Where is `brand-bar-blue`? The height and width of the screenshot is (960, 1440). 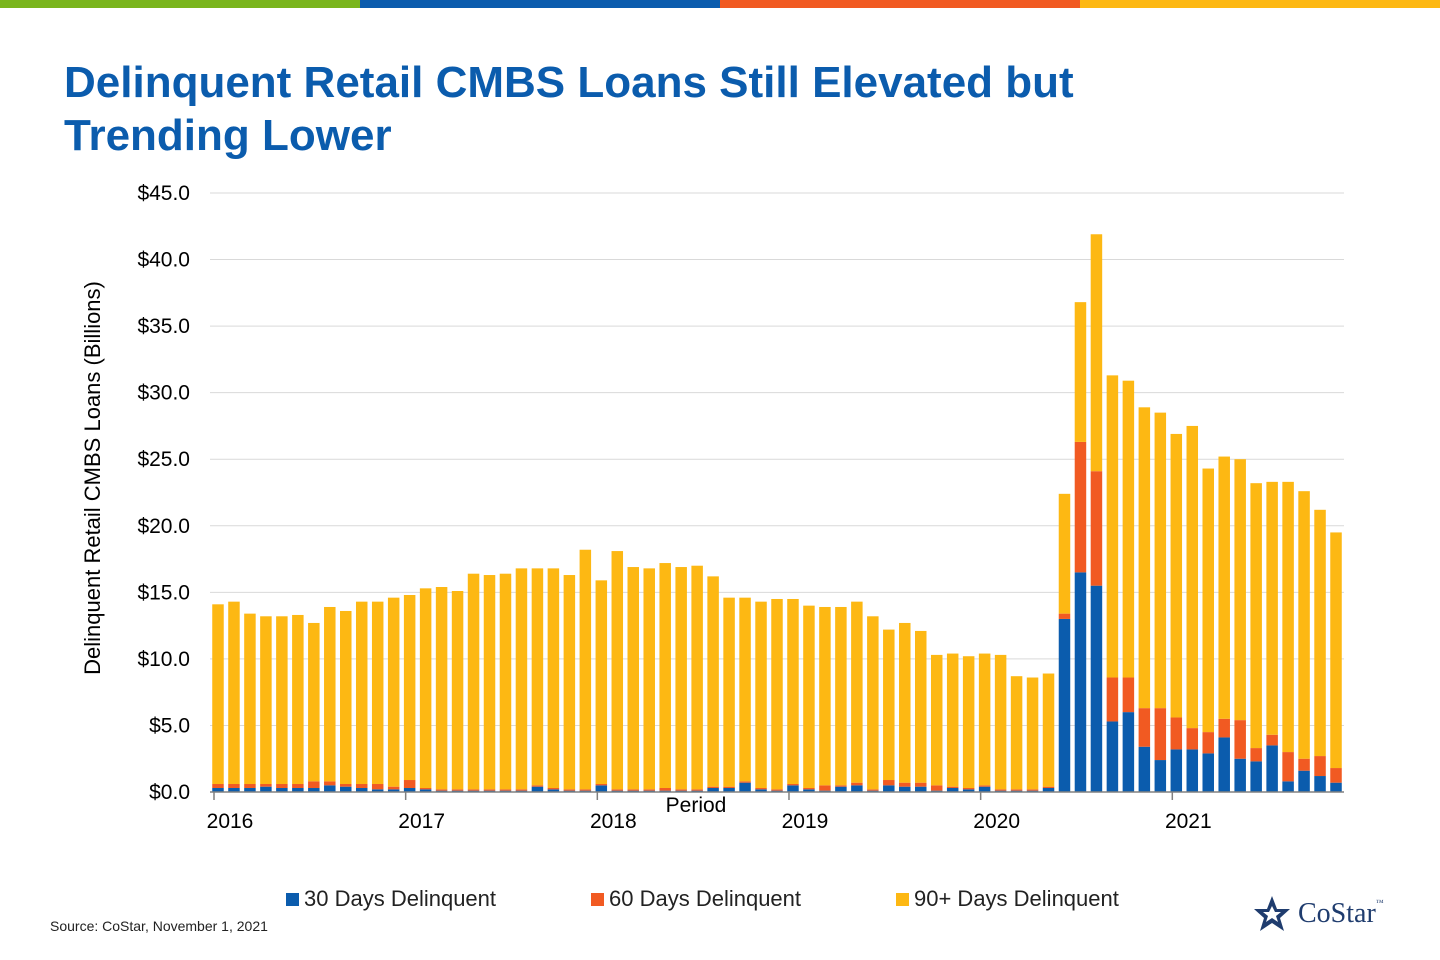
brand-bar-blue is located at coordinates (540, 4).